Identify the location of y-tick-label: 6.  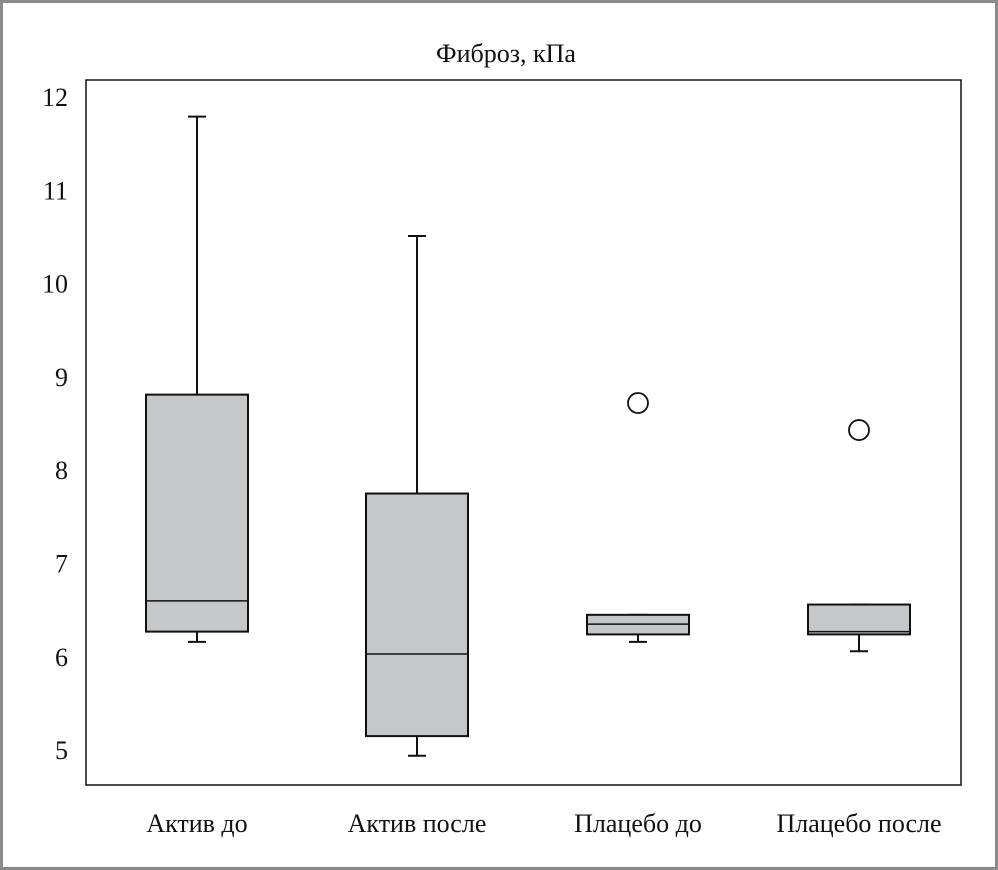
(61, 657).